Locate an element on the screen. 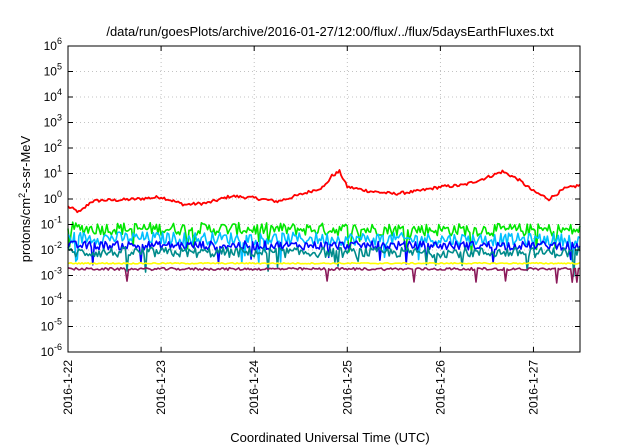  y-axis-label: protons/cm2-s-sr-MeV is located at coordinates (25, 198).